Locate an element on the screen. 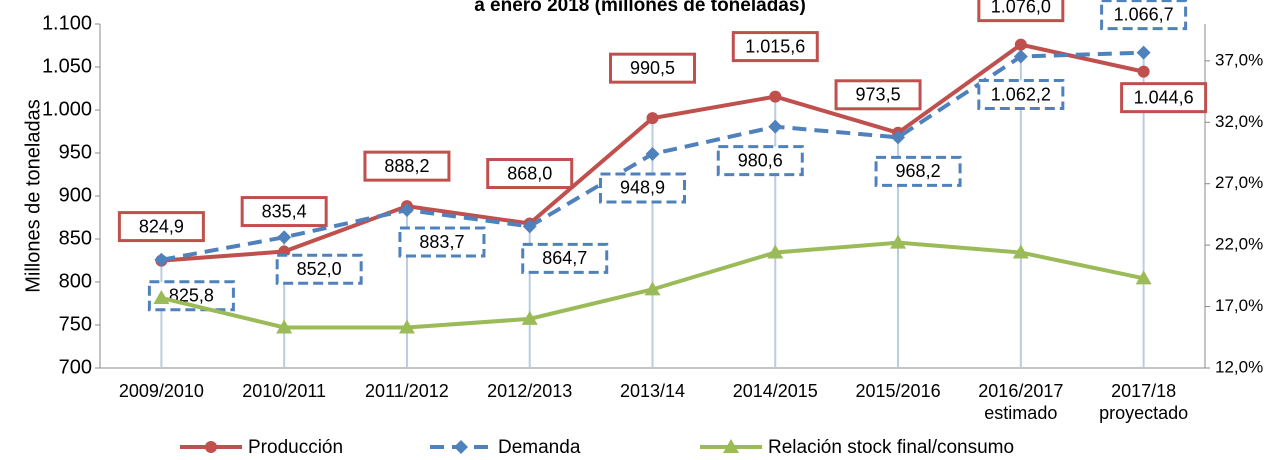 Image resolution: width=1288 pixels, height=460 pixels. y2-tick-label: 32,0% is located at coordinates (1239, 121).